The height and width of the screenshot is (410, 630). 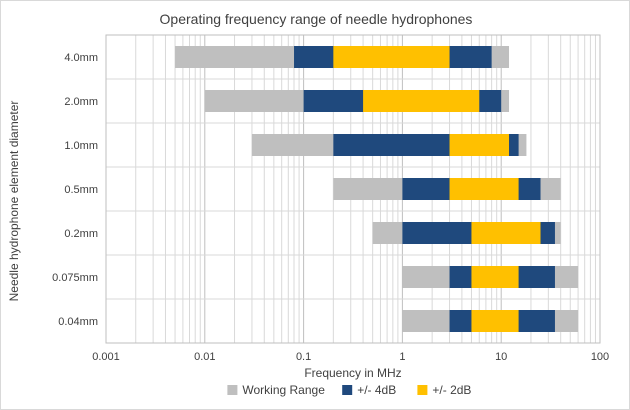 What do you see at coordinates (501, 357) in the screenshot?
I see `x-tick-label: 10` at bounding box center [501, 357].